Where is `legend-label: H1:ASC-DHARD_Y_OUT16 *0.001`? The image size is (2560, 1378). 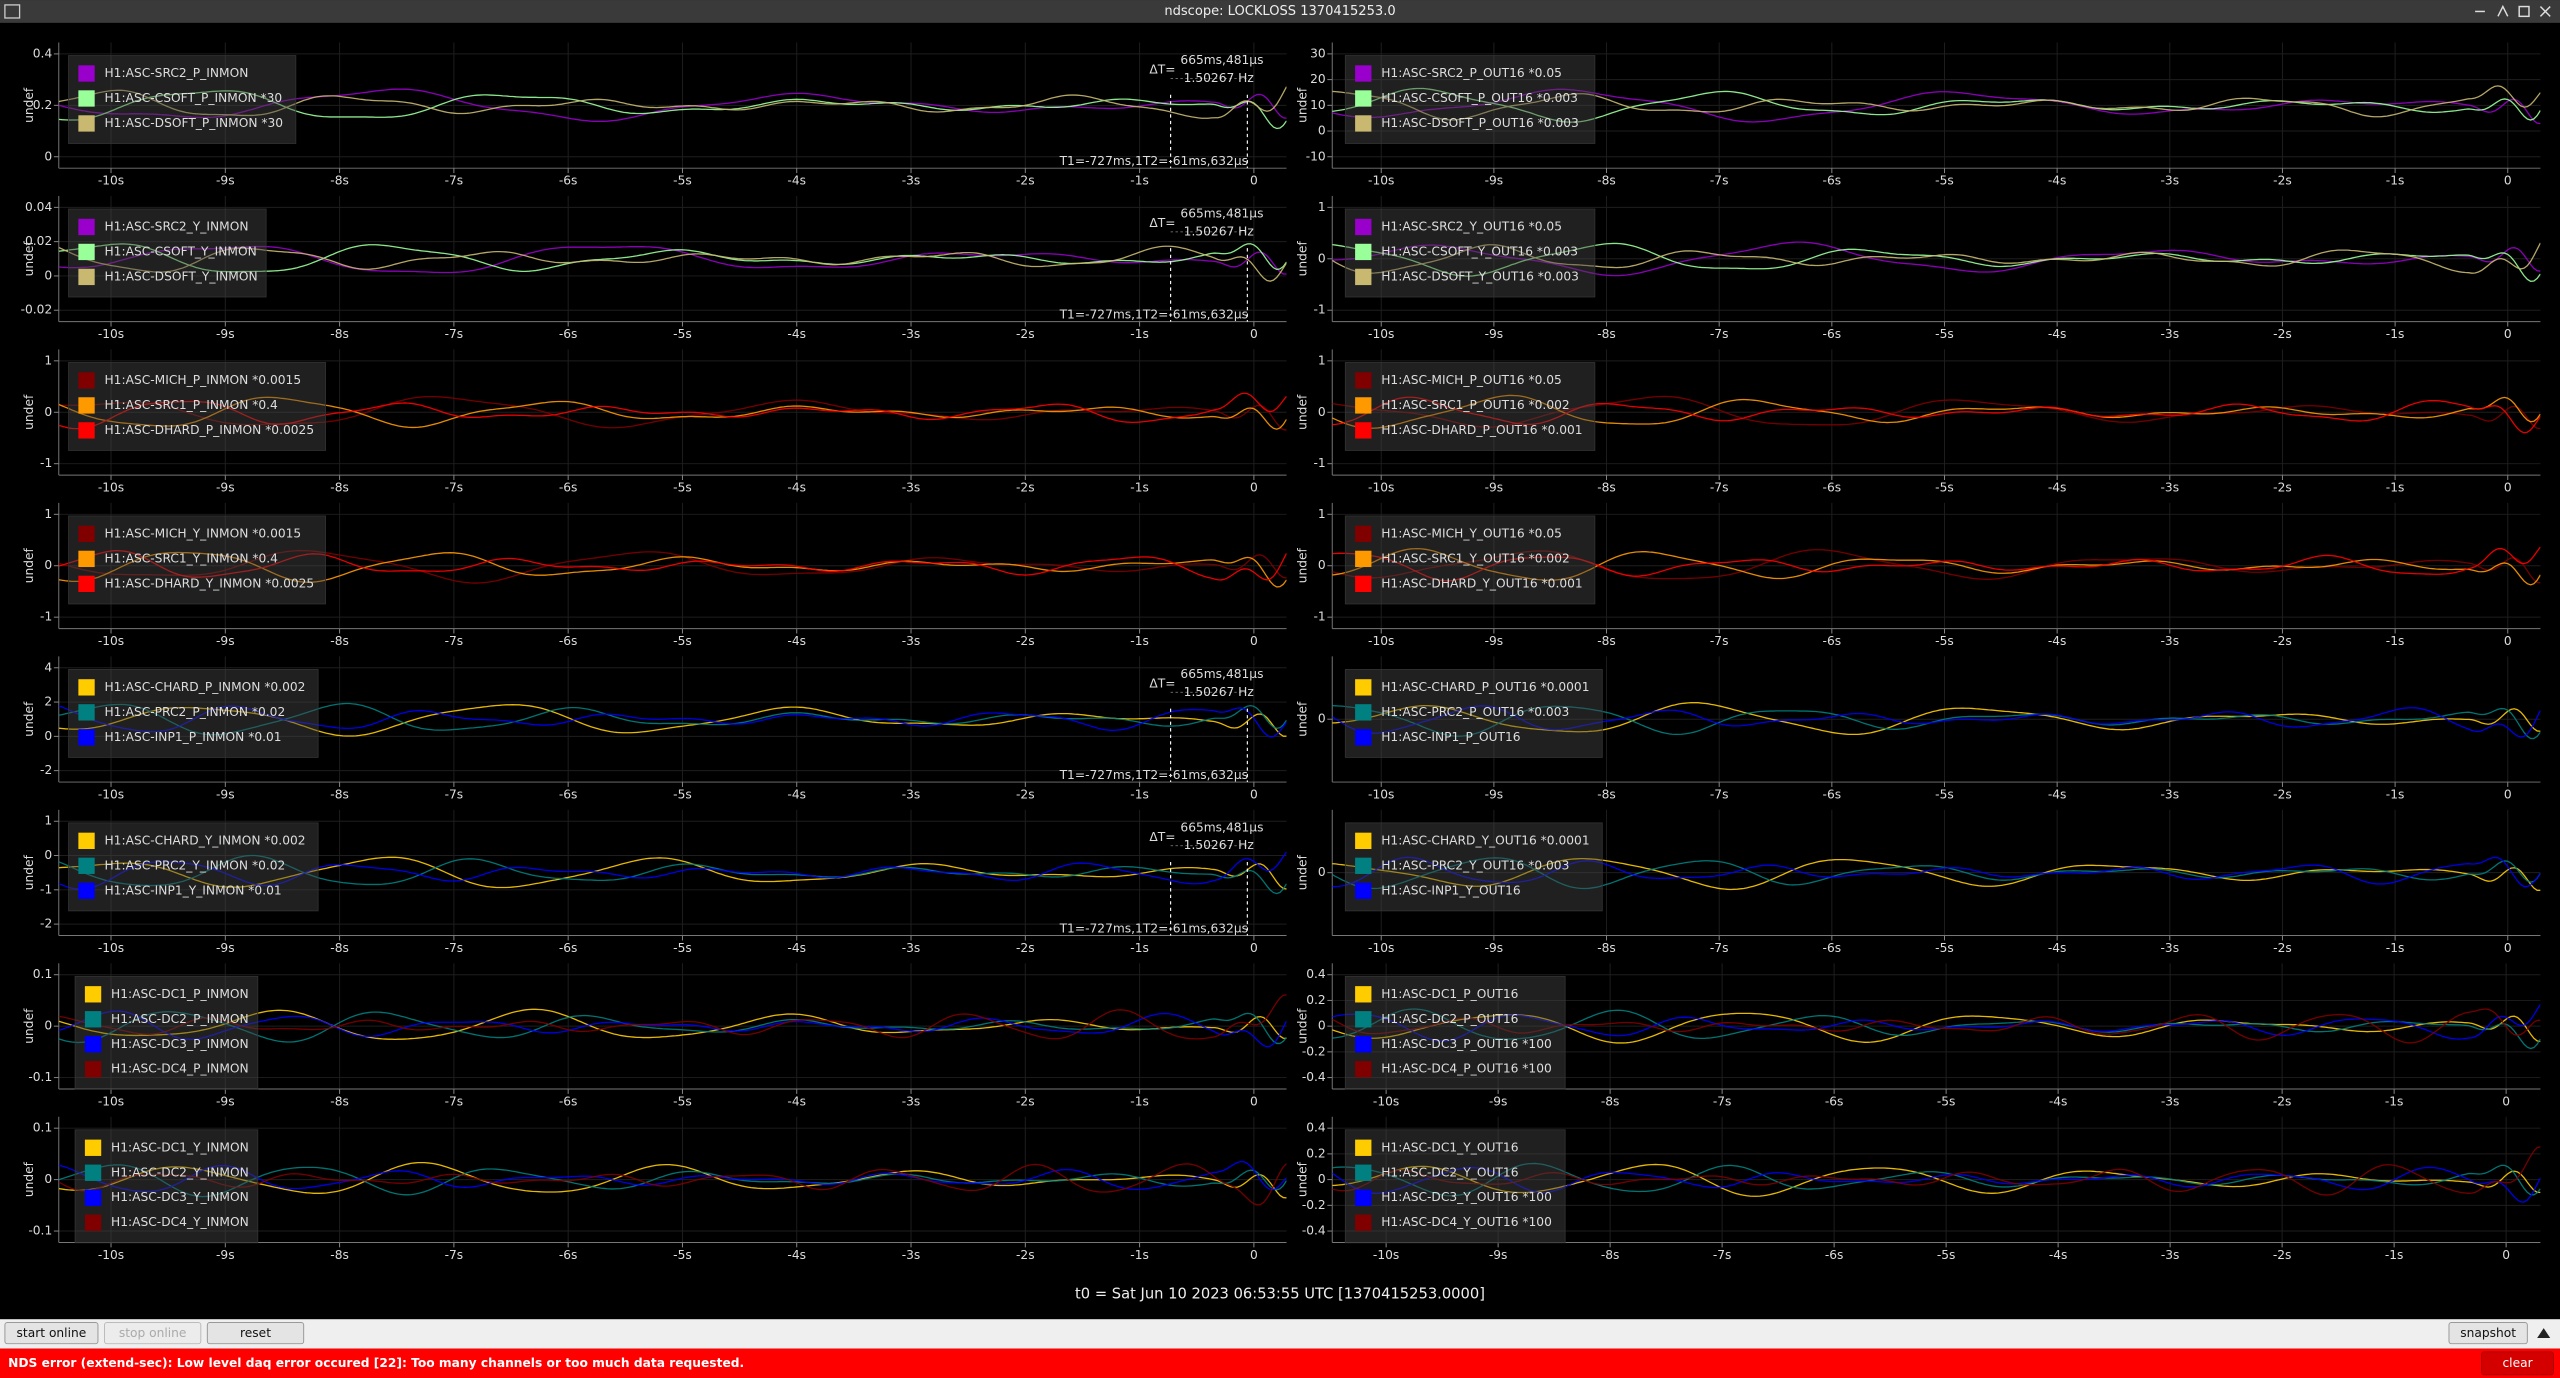 legend-label: H1:ASC-DHARD_Y_OUT16 *0.001 is located at coordinates (1481, 583).